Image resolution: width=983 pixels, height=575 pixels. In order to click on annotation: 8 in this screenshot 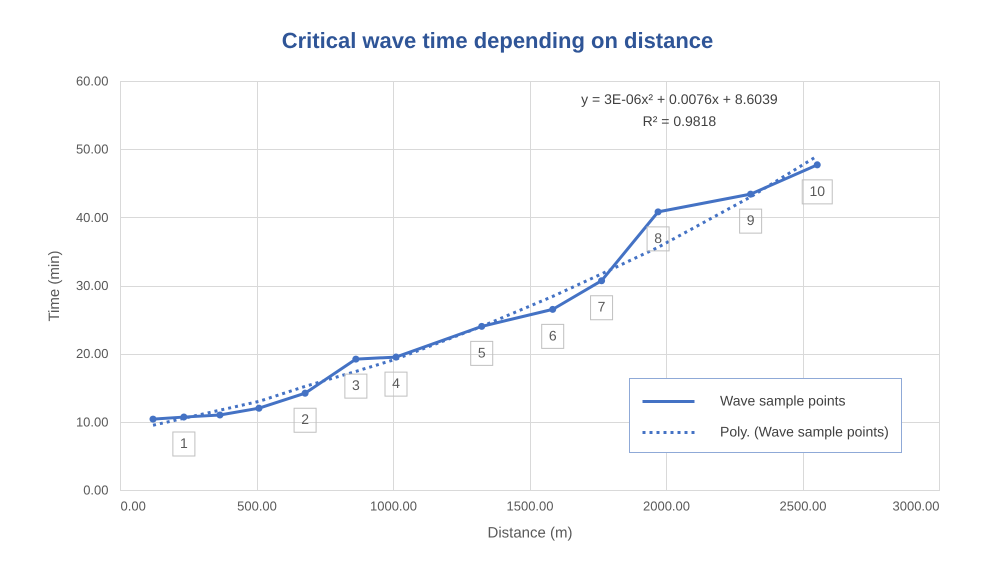, I will do `click(658, 238)`.